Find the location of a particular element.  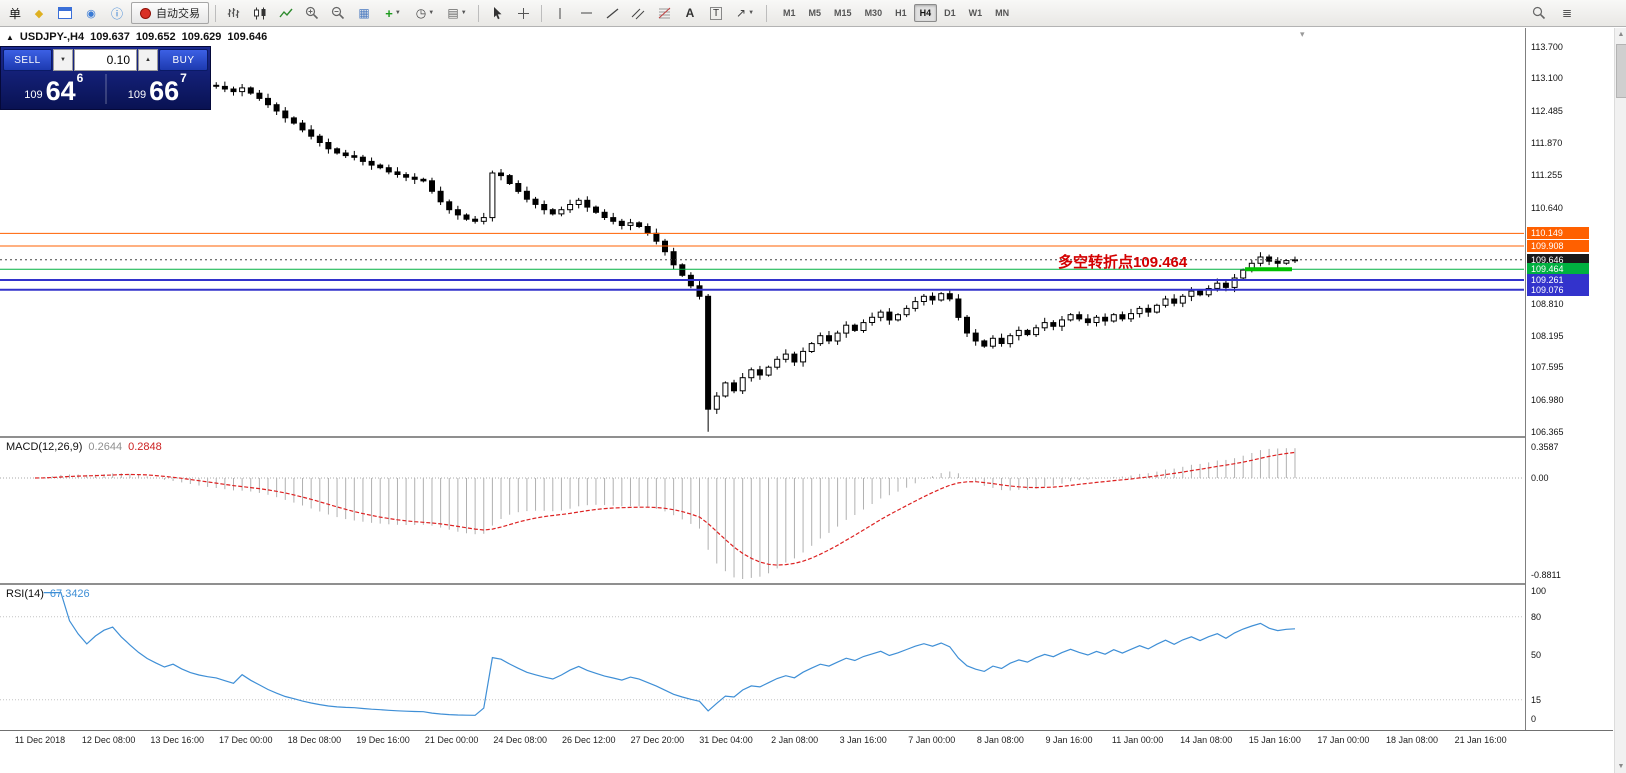

price-axis-label: 106.980 is located at coordinates (1547, 399).